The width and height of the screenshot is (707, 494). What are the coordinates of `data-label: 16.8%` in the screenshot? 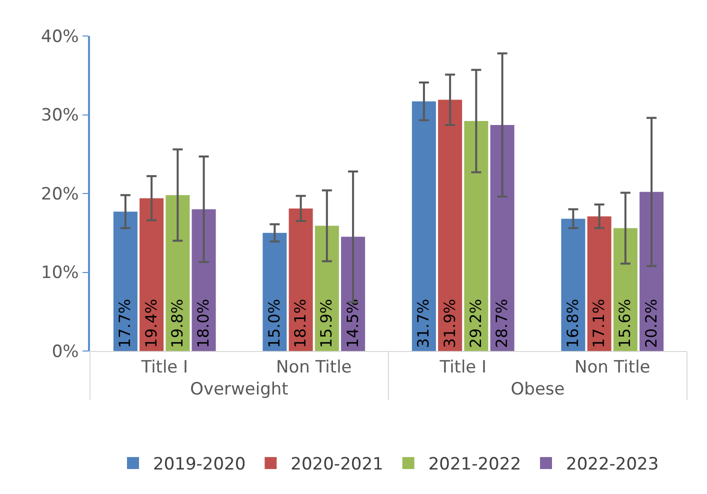 It's located at (573, 323).